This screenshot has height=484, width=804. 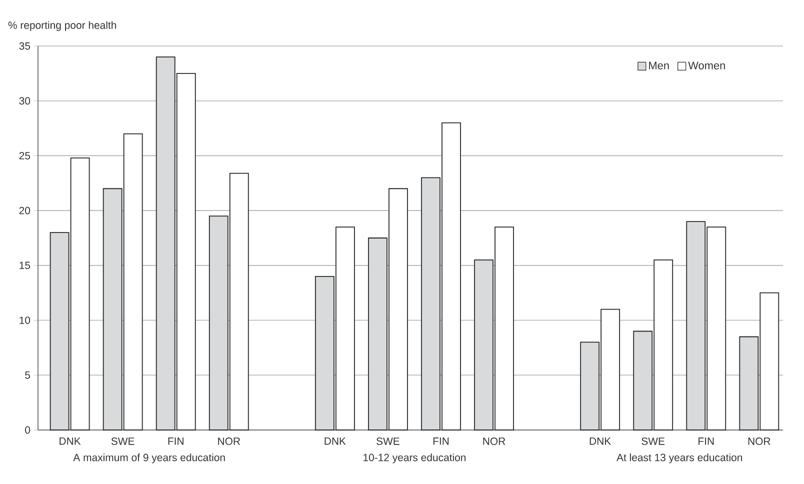 What do you see at coordinates (25, 266) in the screenshot?
I see `y-tick-label: 15` at bounding box center [25, 266].